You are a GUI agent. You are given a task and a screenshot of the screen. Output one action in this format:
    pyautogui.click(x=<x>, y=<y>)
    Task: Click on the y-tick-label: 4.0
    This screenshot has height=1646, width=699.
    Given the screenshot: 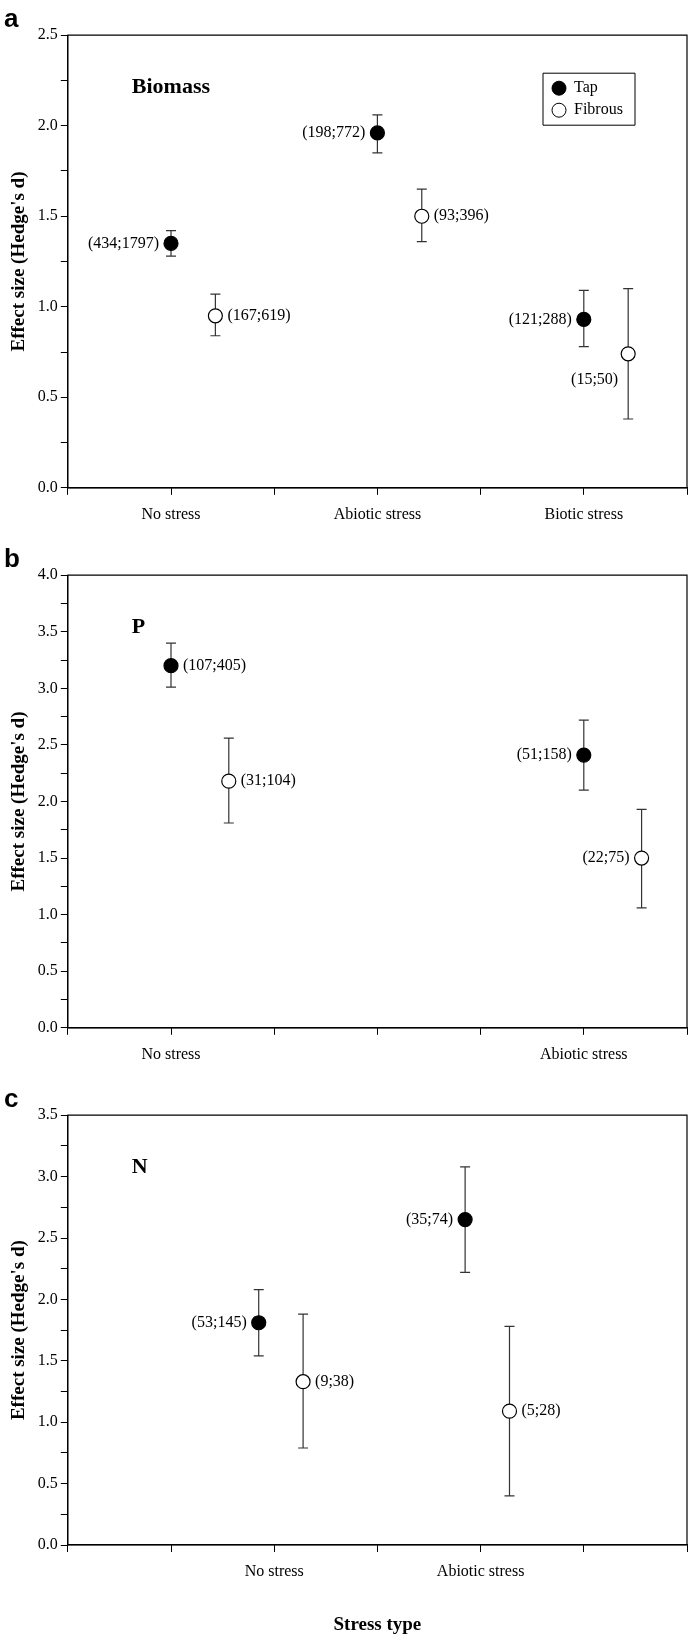 What is the action you would take?
    pyautogui.click(x=47, y=574)
    